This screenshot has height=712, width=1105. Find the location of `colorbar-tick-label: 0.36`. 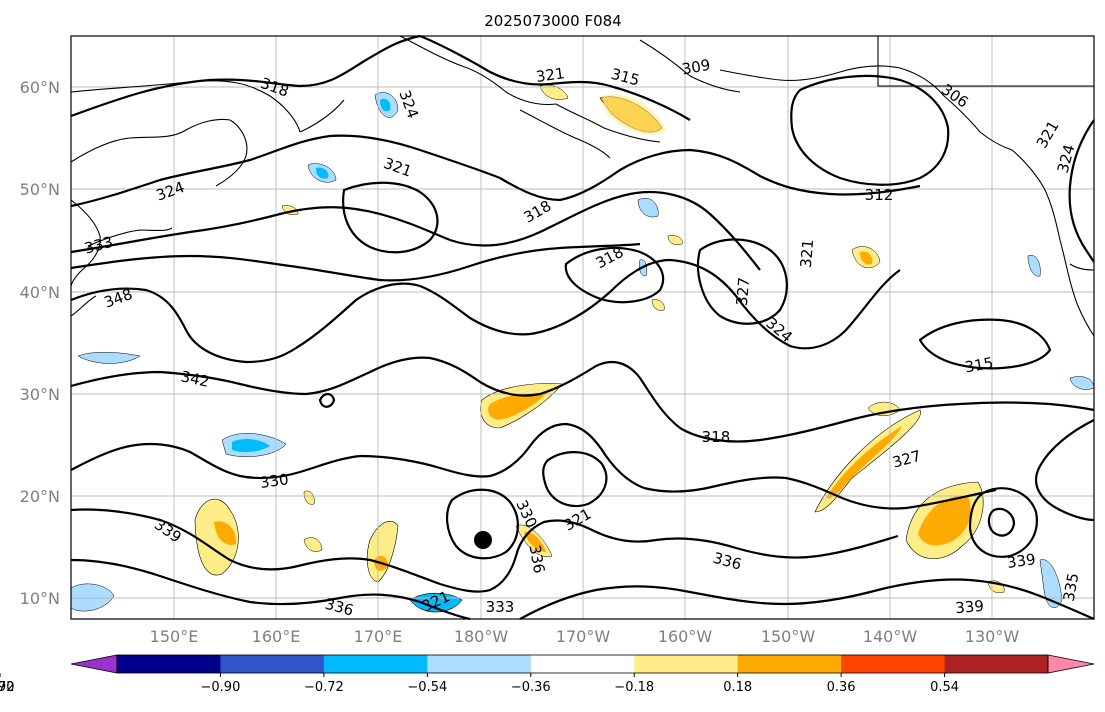

colorbar-tick-label: 0.36 is located at coordinates (841, 687).